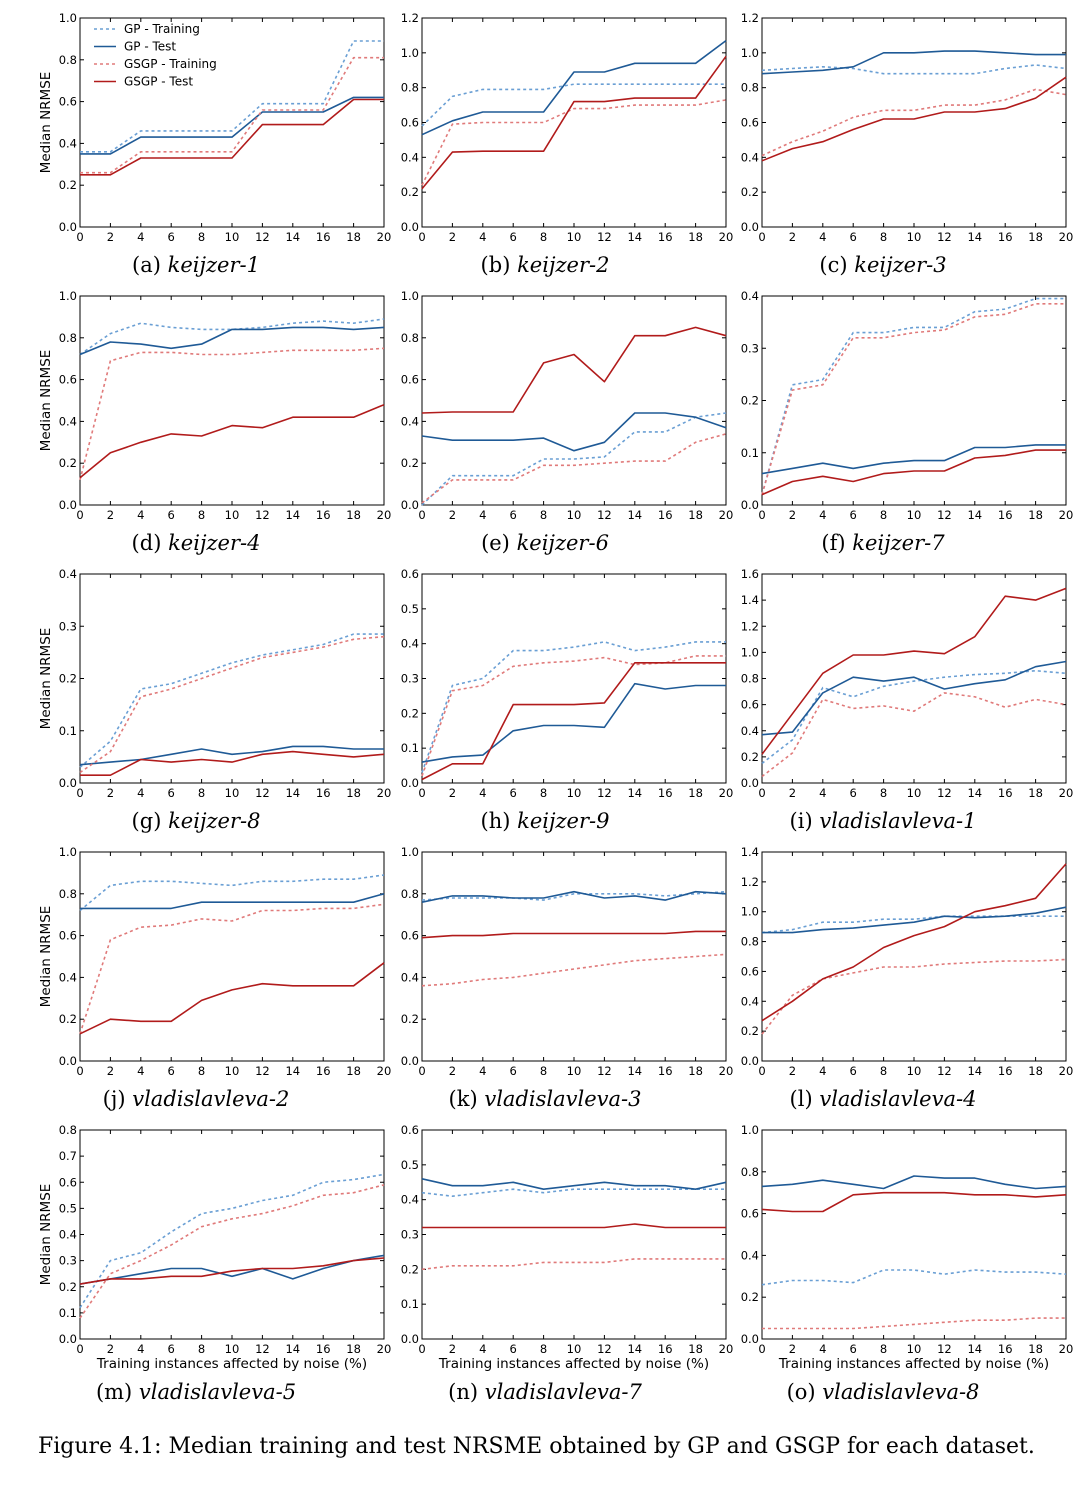  What do you see at coordinates (196, 1099) in the screenshot?
I see `subcaption-vladislavleva-2: (j) vladislavleva-2` at bounding box center [196, 1099].